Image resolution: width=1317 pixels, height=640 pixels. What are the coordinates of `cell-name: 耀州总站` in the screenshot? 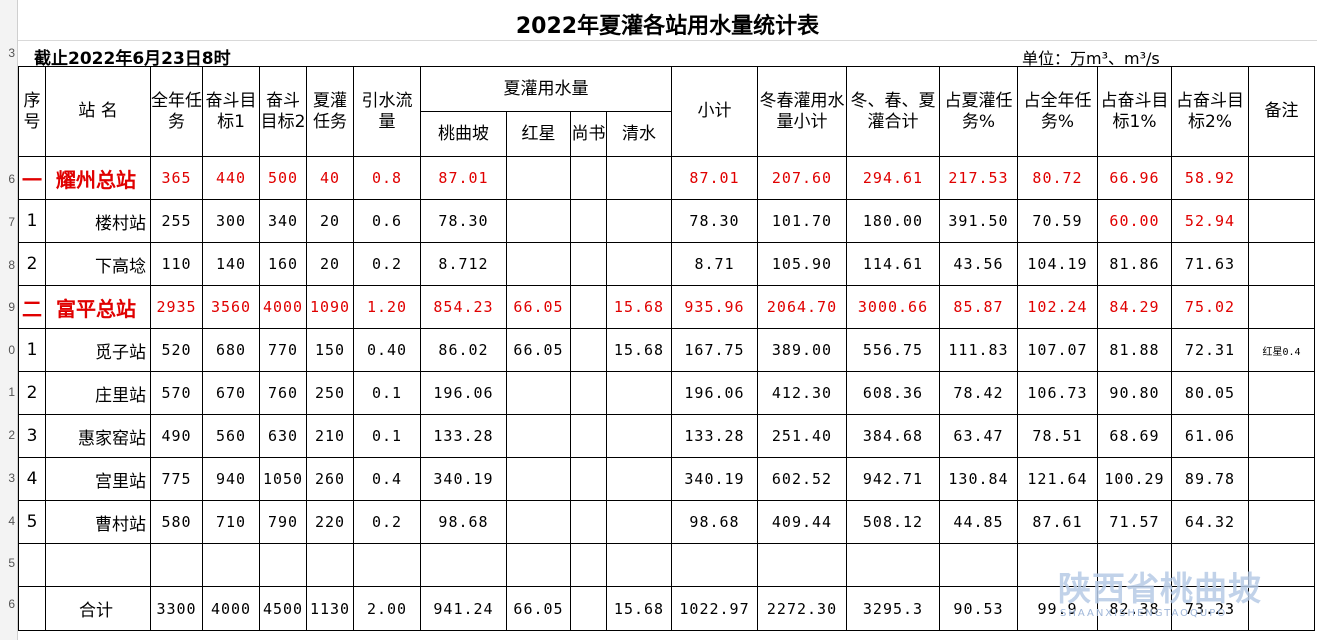 It's located at (98, 178).